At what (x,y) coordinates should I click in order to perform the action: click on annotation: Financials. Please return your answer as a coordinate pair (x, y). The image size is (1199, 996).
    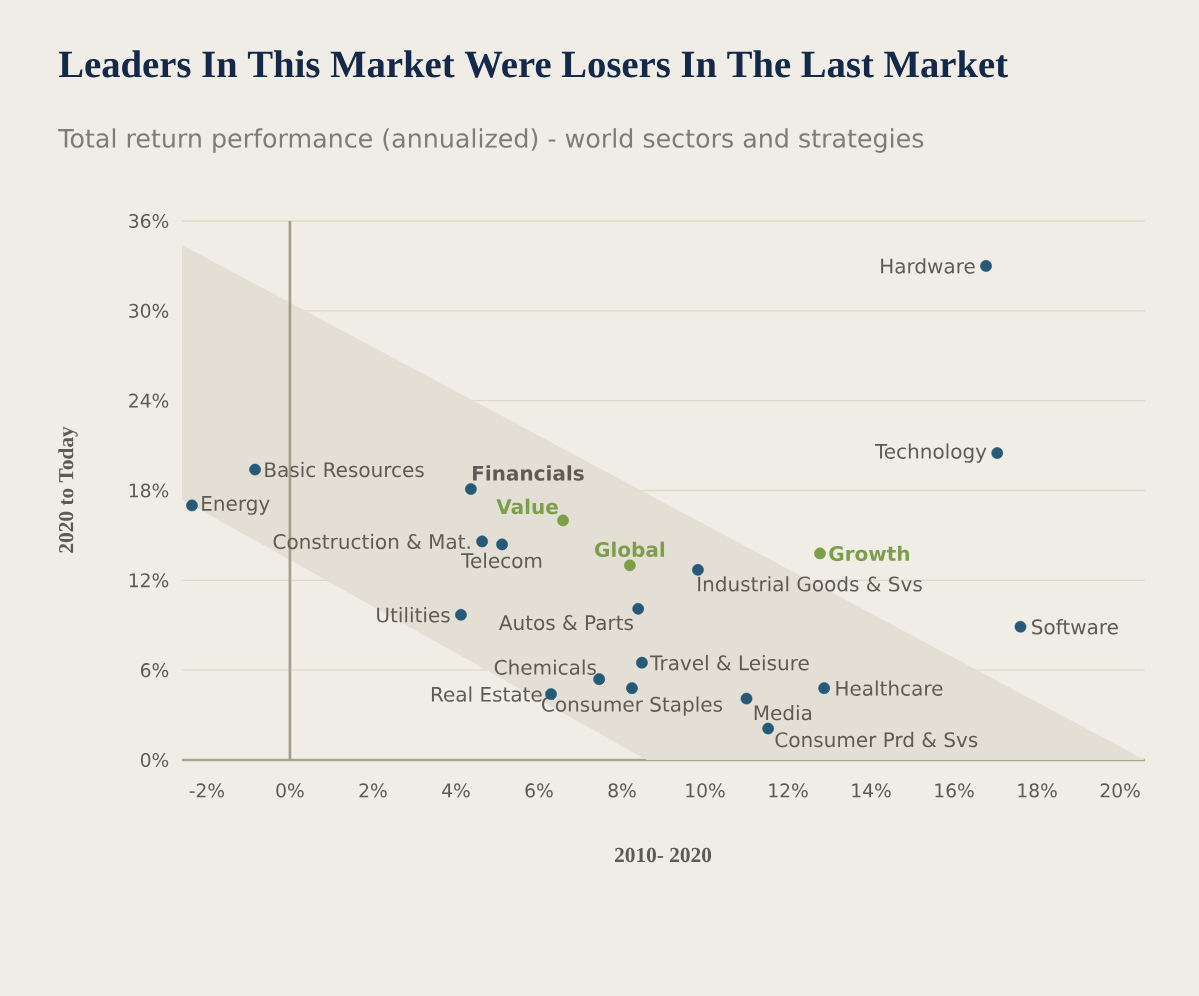
    Looking at the image, I should click on (528, 473).